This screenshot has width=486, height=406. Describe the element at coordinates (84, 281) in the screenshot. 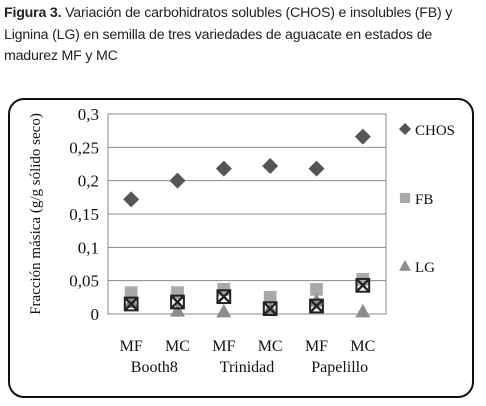

I see `y-tick-label: 0,05` at that location.